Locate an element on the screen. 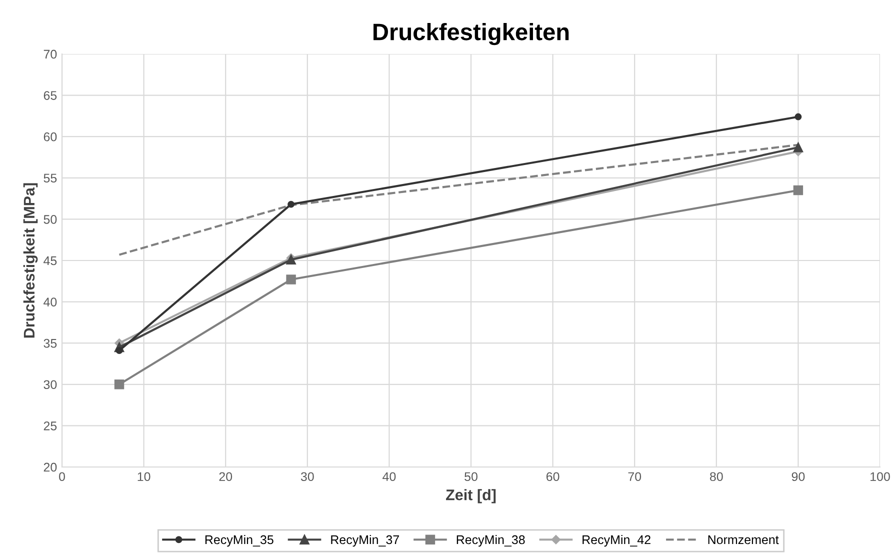 This screenshot has height=556, width=895. y-tick-label: 70 is located at coordinates (50, 54).